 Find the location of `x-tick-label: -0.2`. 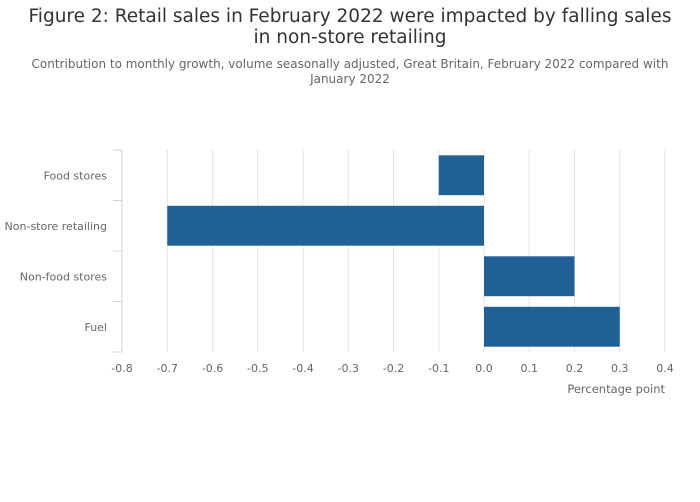

x-tick-label: -0.2 is located at coordinates (393, 368).